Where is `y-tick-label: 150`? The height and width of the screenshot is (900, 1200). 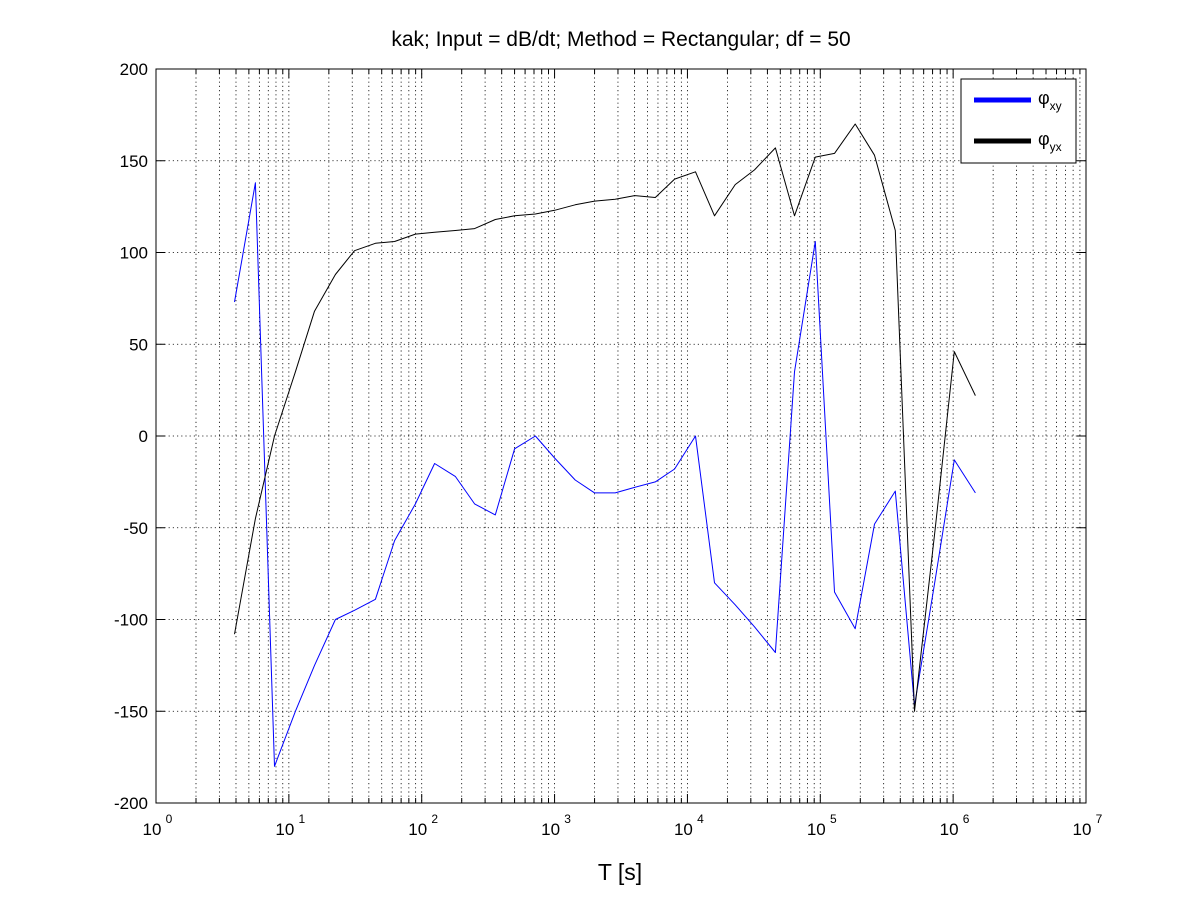
y-tick-label: 150 is located at coordinates (134, 161).